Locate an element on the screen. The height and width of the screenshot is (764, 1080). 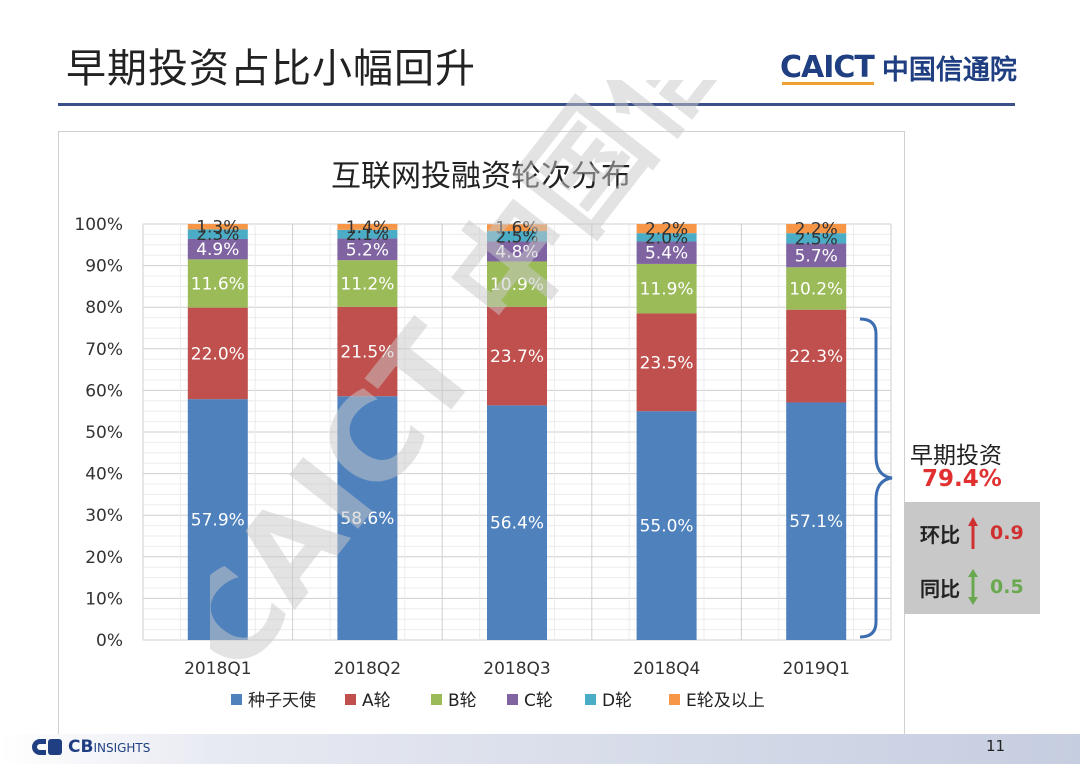
logo-cn-text: 中国信通院 is located at coordinates (949, 70).